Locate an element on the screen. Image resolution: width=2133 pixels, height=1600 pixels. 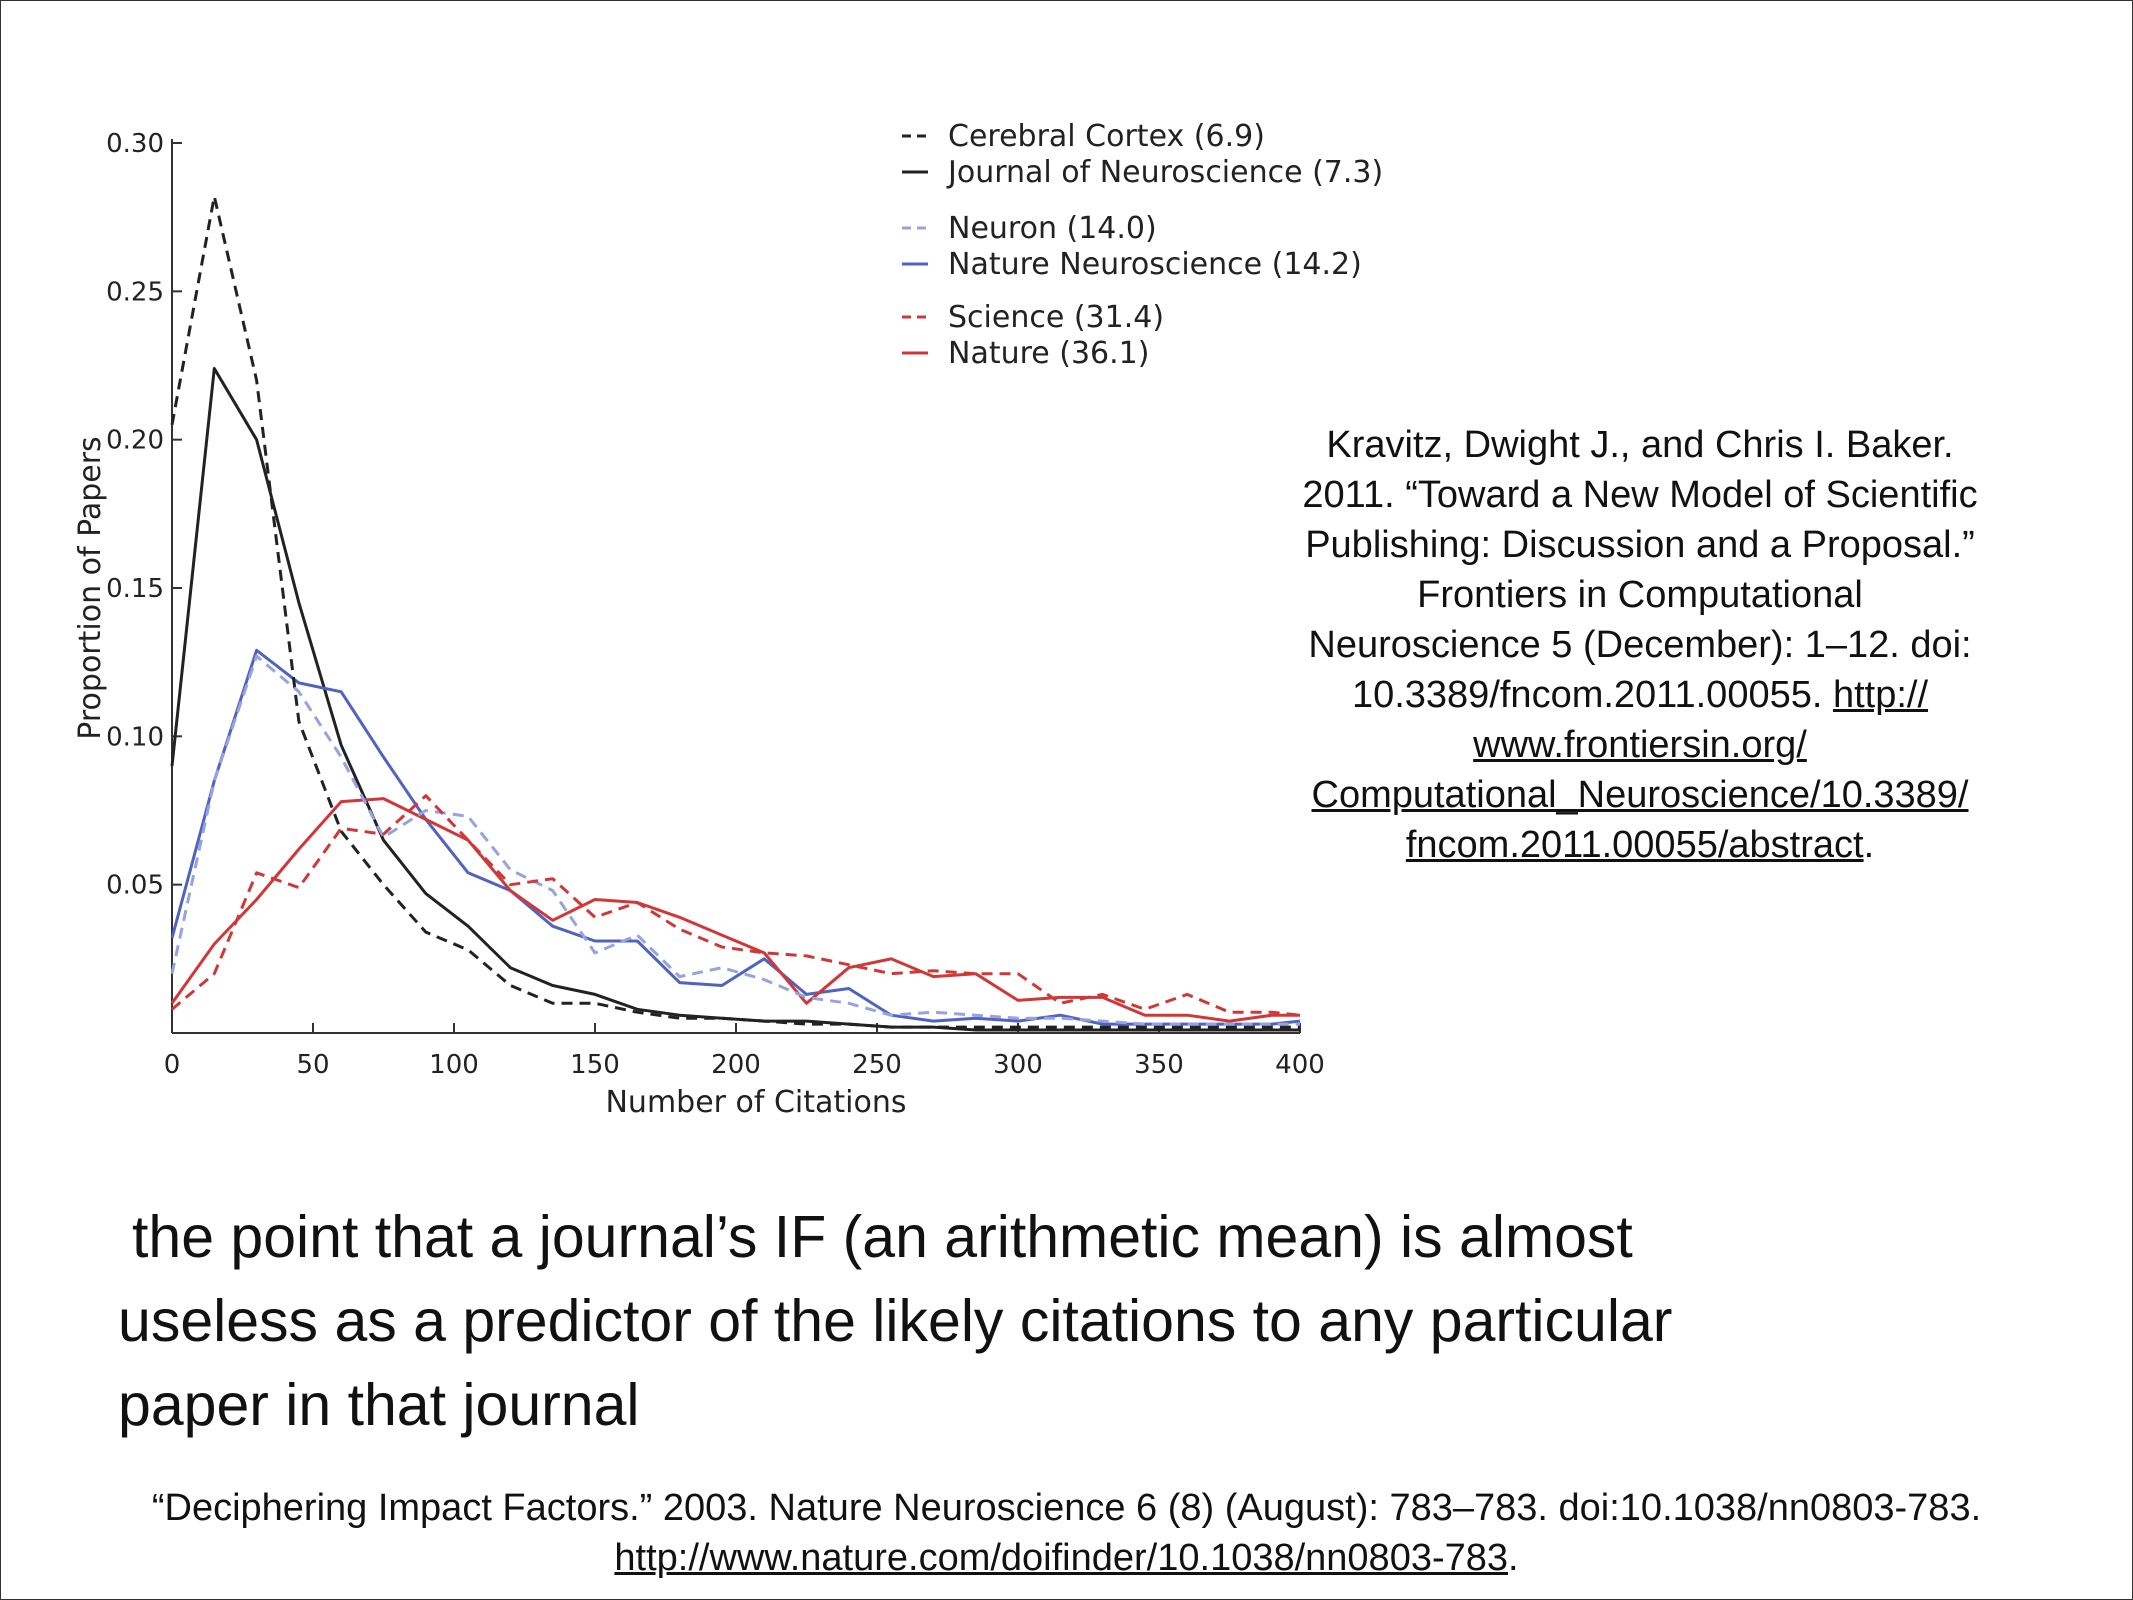
citation-line: fncom.2011.00055/abstract. is located at coordinates (1640, 845).